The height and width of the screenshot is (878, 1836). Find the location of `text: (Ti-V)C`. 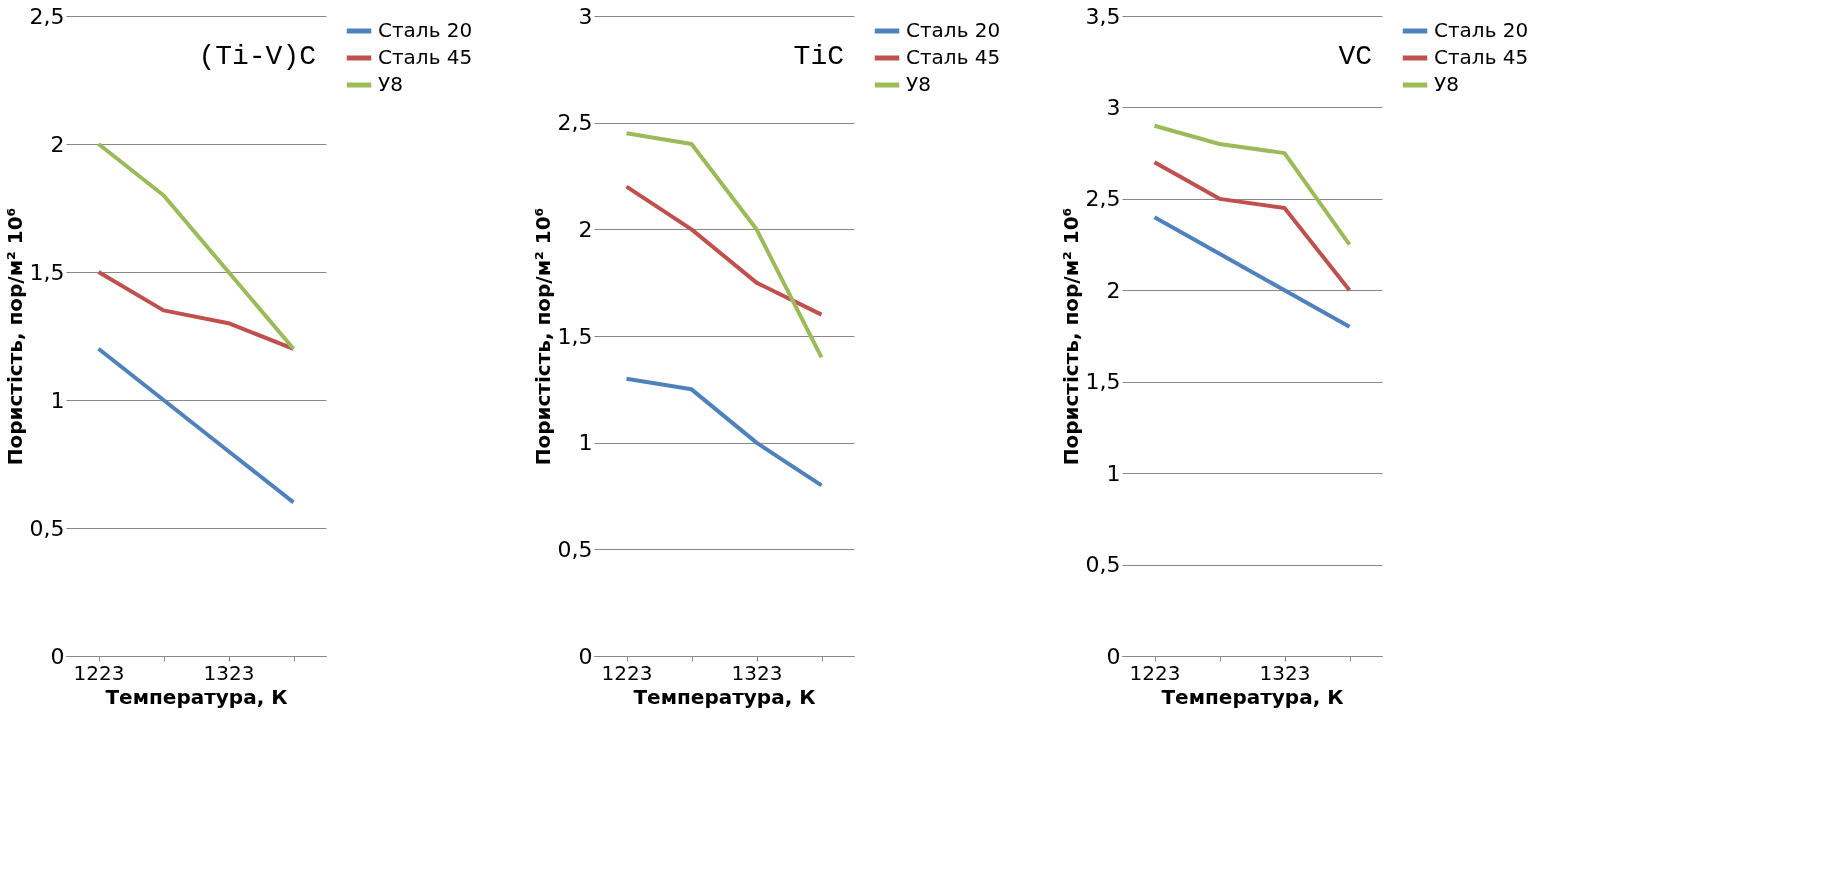

text: (Ti-V)C is located at coordinates (257, 56).